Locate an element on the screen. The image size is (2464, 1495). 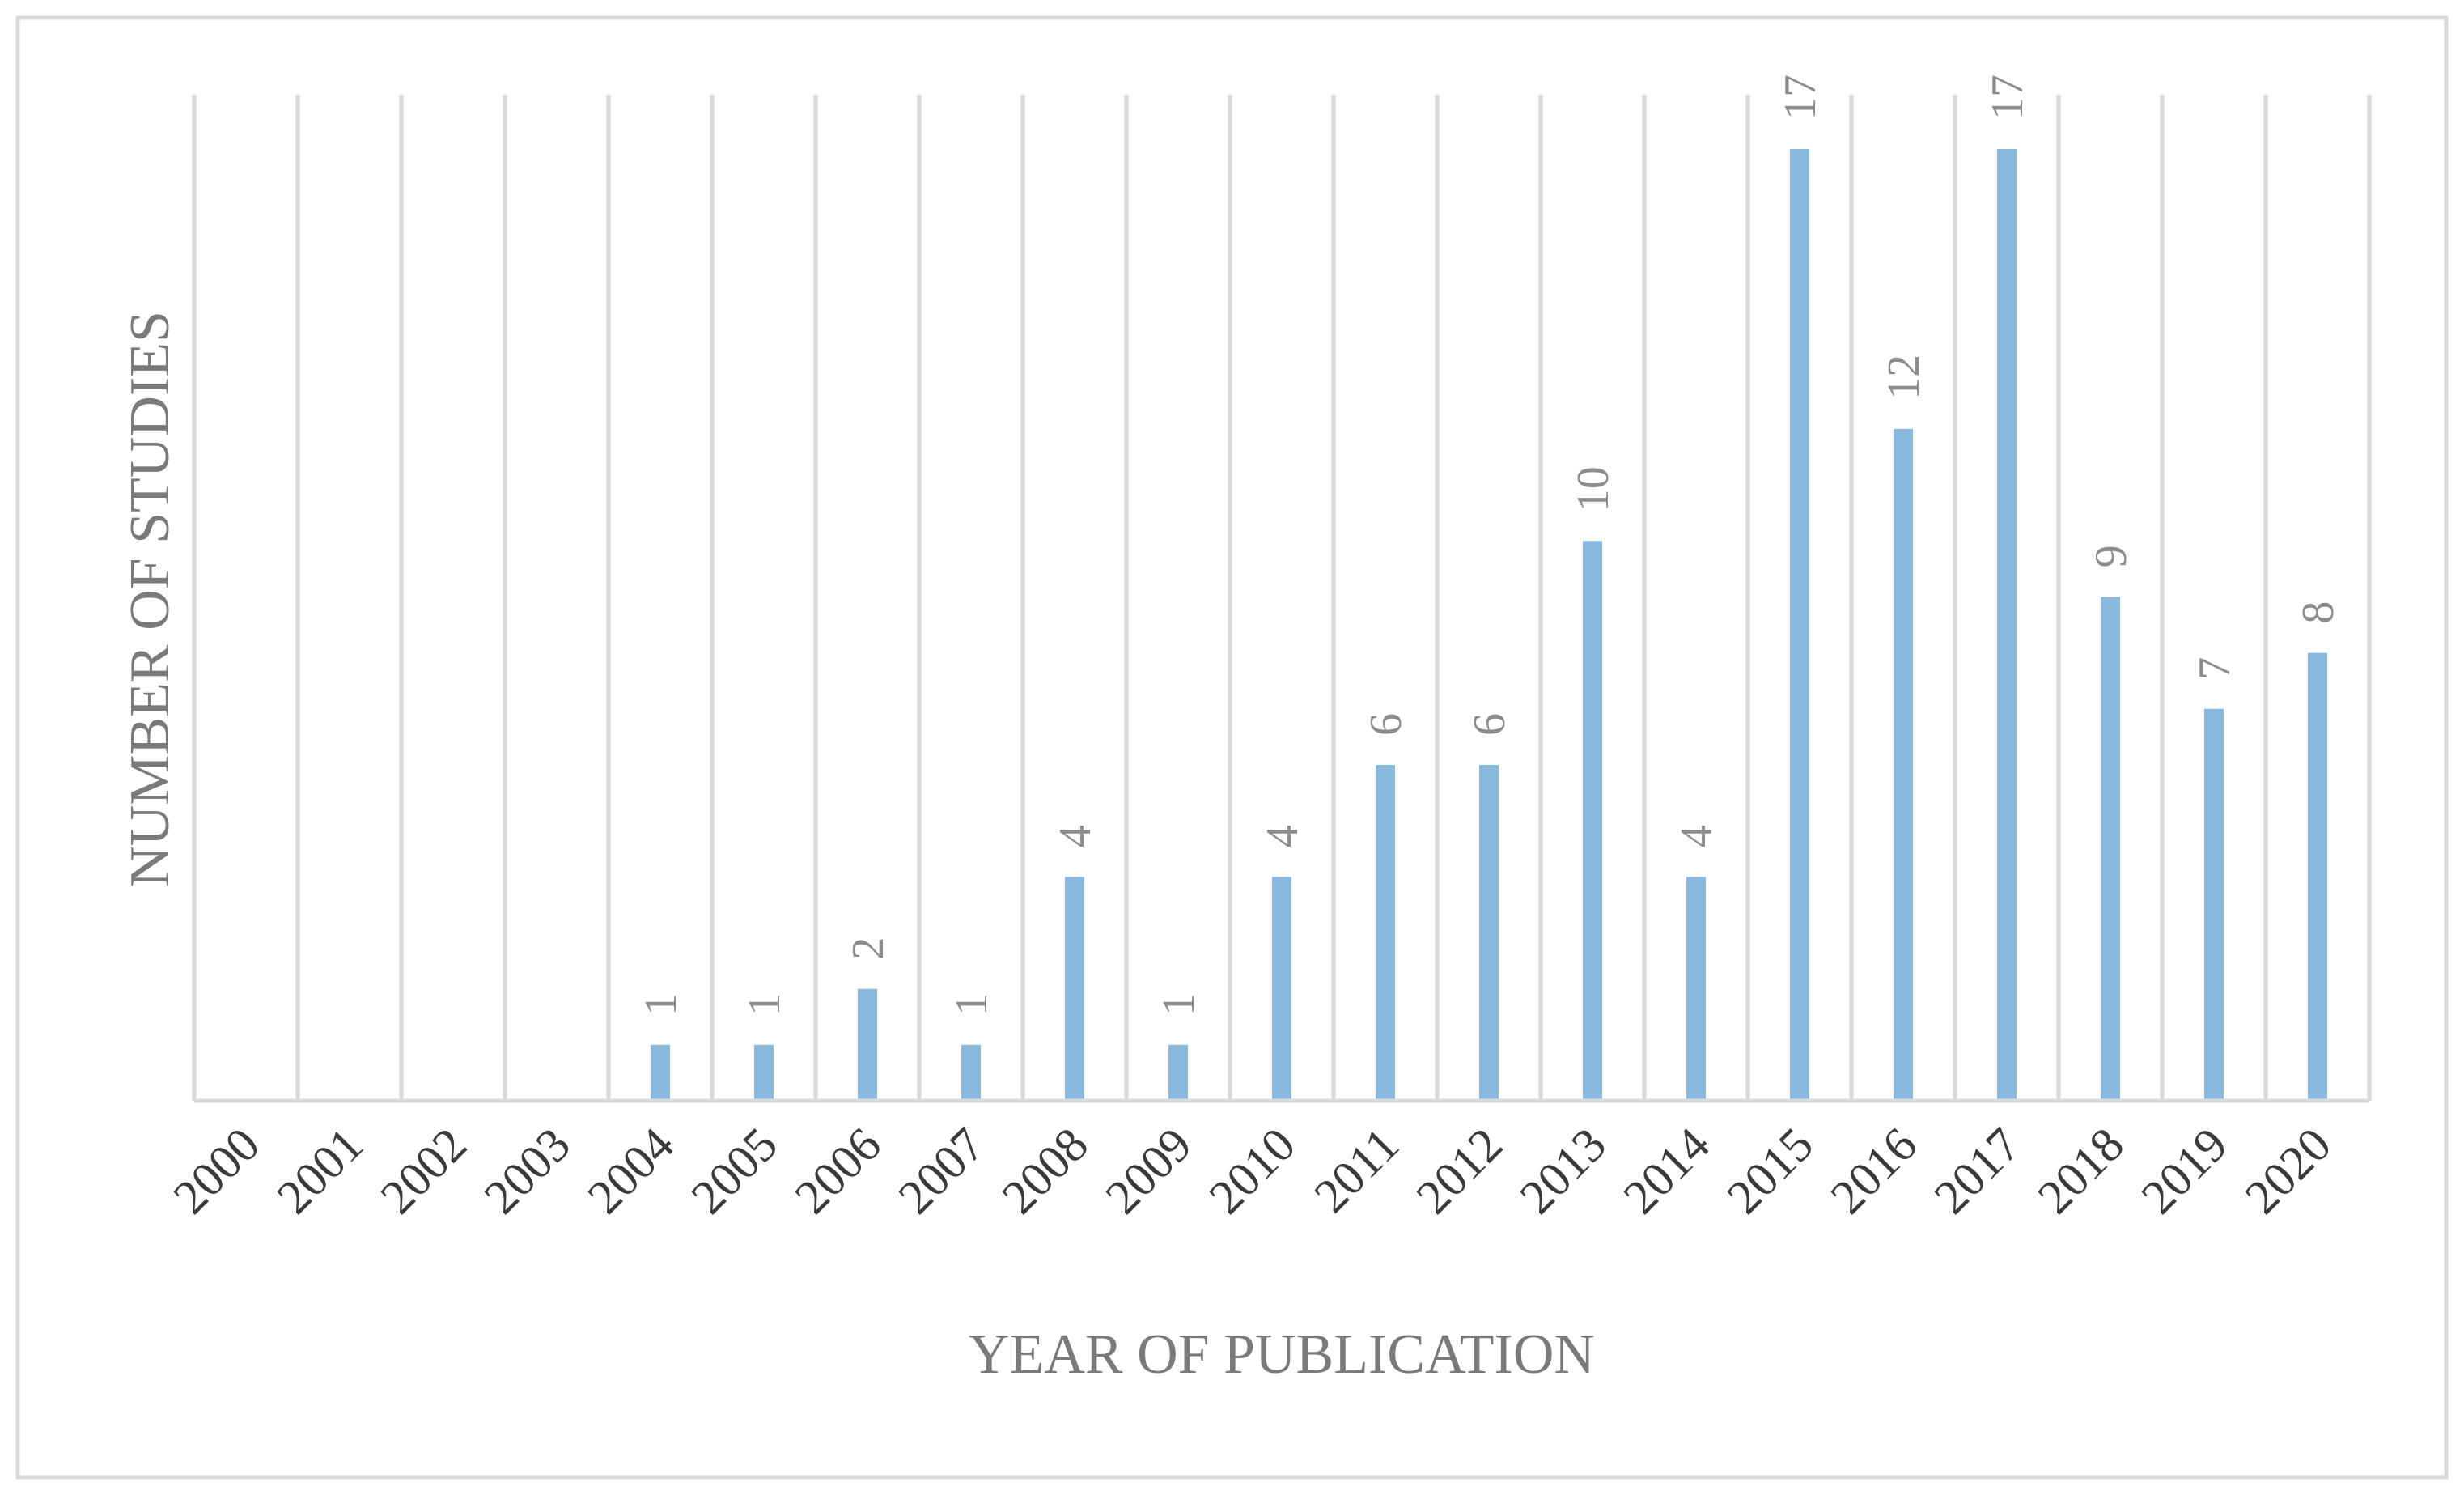
x-axis-title: YEAR OF PUBLICATION is located at coordinates (1282, 1354).